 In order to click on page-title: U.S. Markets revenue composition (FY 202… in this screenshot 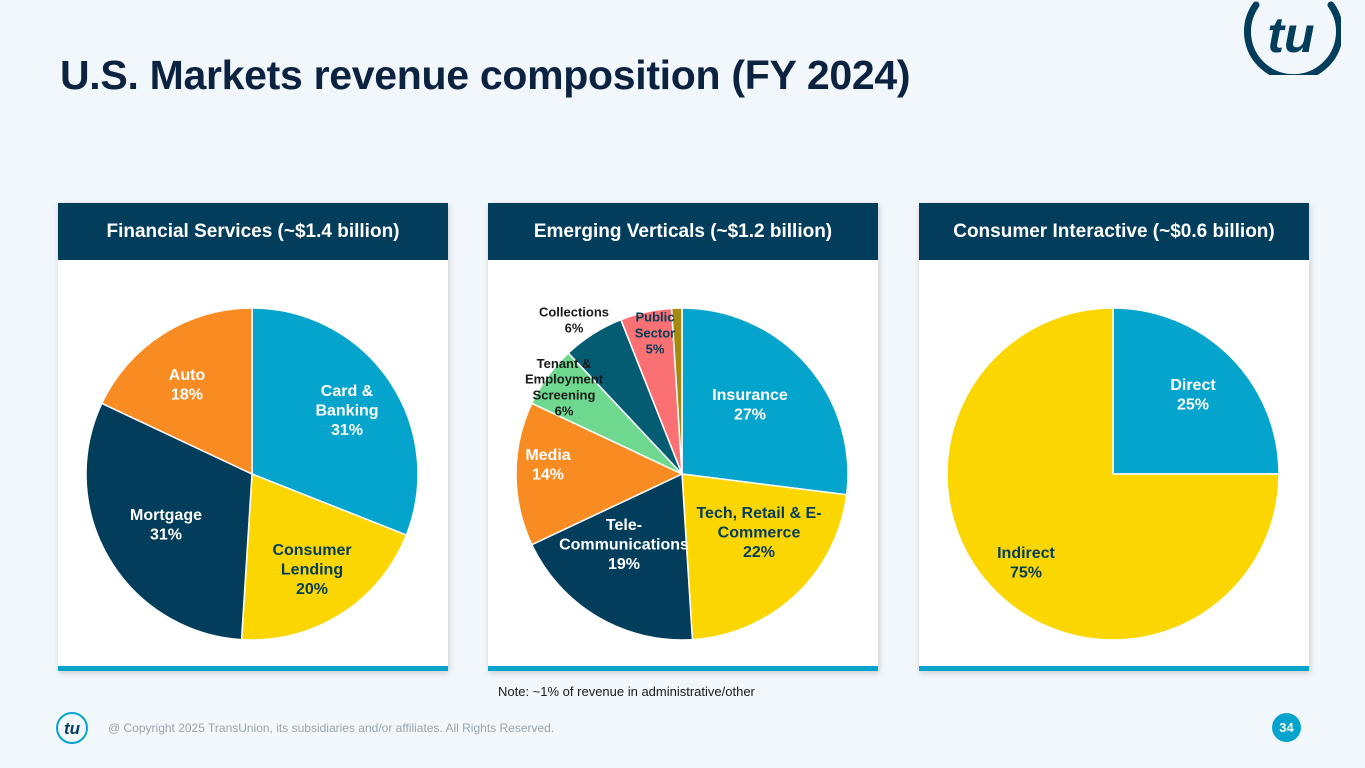, I will do `click(485, 75)`.